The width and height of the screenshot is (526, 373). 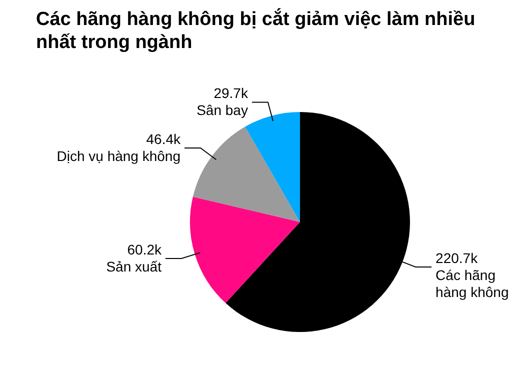 What do you see at coordinates (118, 156) in the screenshot?
I see `slice-label: Dịch vụ hàng không` at bounding box center [118, 156].